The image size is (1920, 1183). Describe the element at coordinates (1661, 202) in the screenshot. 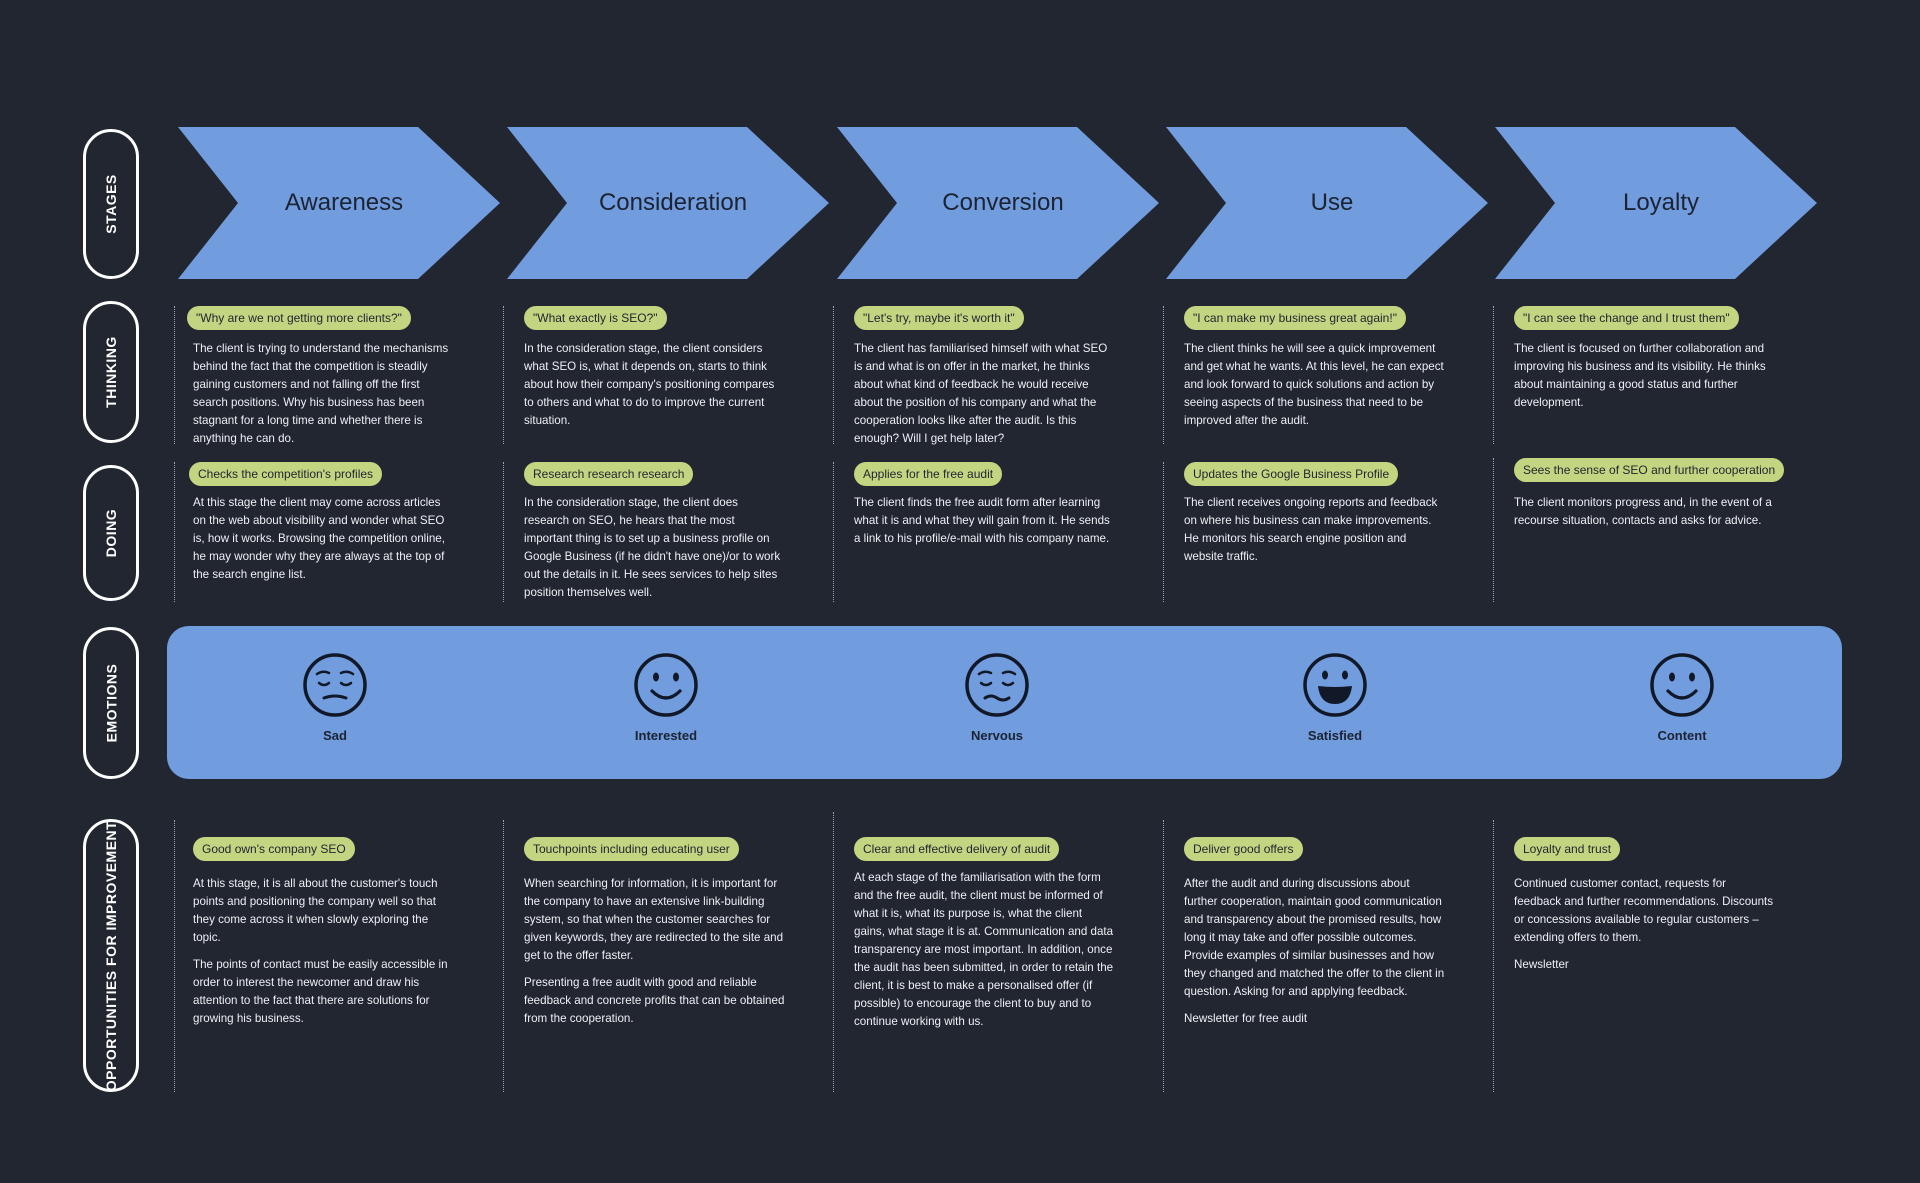

I see `stage-title: Loyalty` at that location.